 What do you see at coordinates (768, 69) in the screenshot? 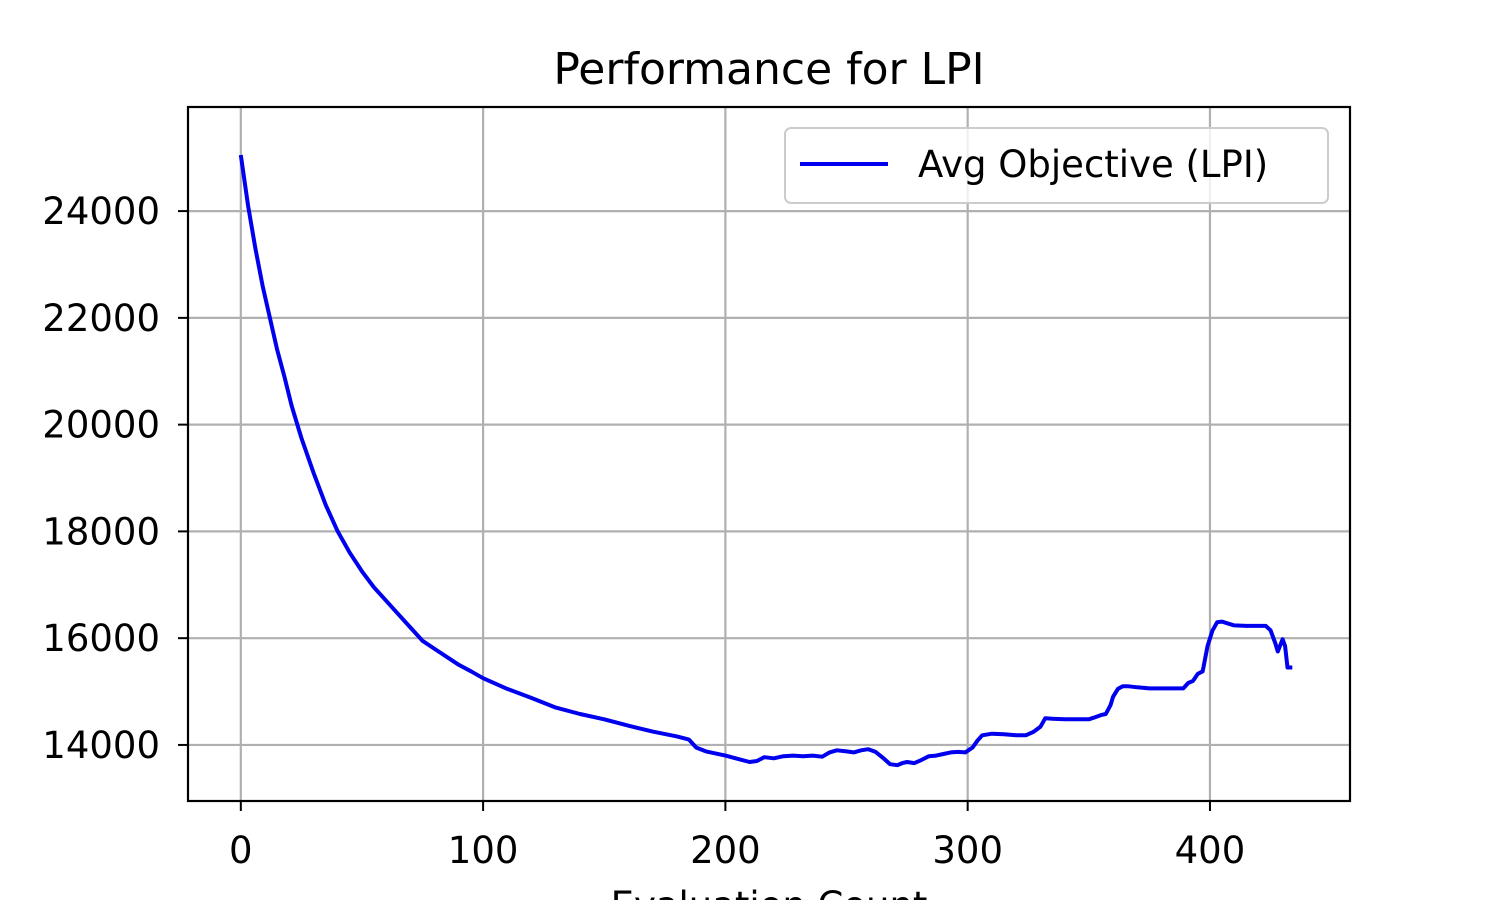
I see `chart-title: Performance for LPI` at bounding box center [768, 69].